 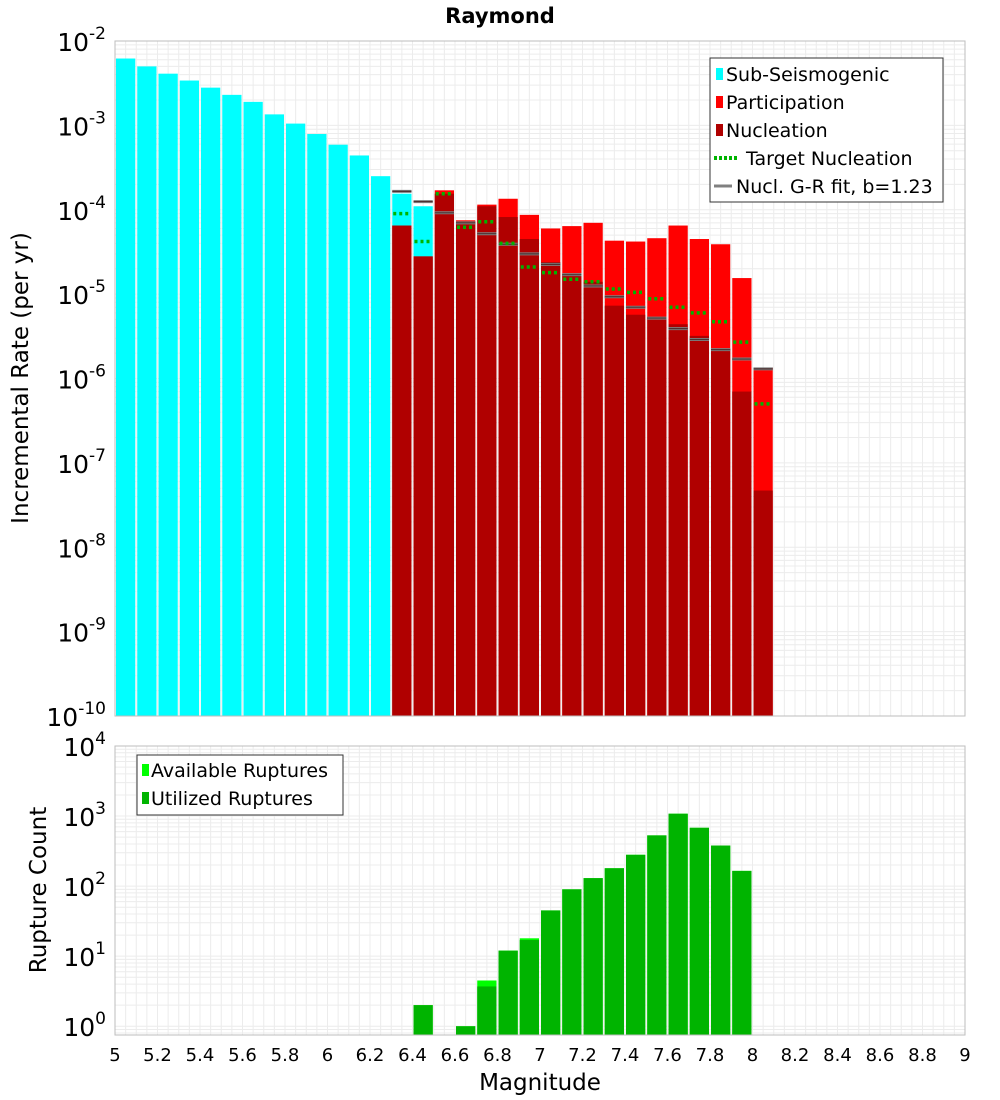 What do you see at coordinates (834, 187) in the screenshot?
I see `legend-label: Nucl. G-R fit, b=1.23` at bounding box center [834, 187].